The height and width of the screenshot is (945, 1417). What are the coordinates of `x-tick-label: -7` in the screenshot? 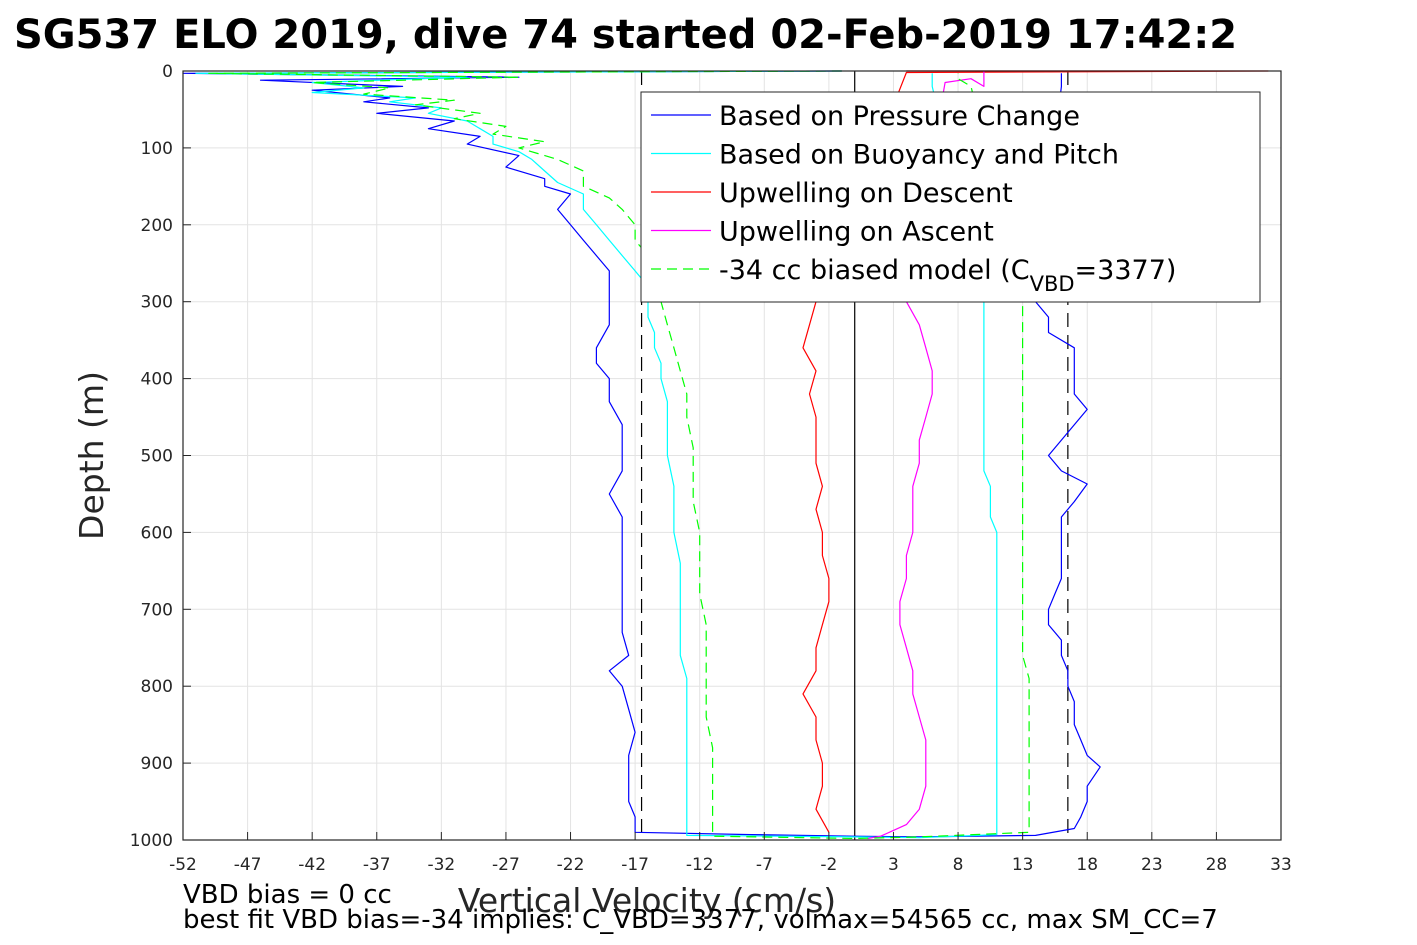 It's located at (764, 865).